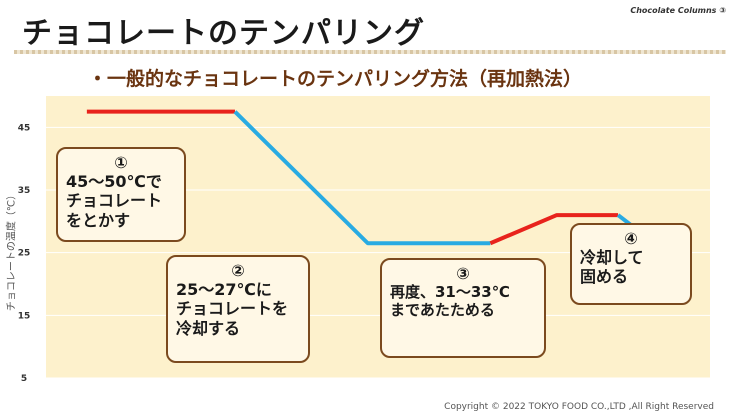 The image size is (740, 416). I want to click on step-1-callout: ① 45～50℃で チョコレート をとかす, so click(121, 194).